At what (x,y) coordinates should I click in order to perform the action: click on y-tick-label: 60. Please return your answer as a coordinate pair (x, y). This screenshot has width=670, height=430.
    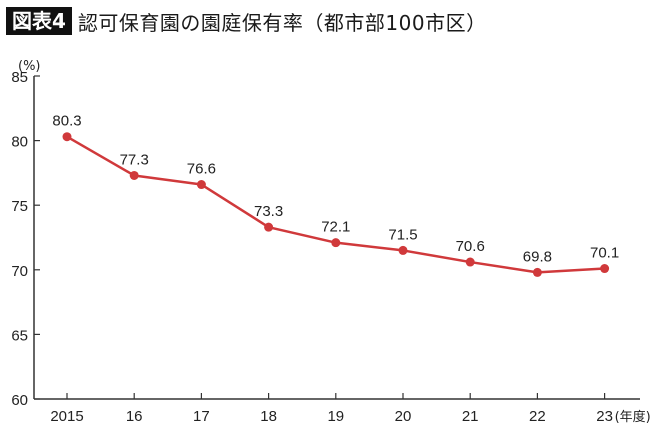
    Looking at the image, I should click on (19, 400).